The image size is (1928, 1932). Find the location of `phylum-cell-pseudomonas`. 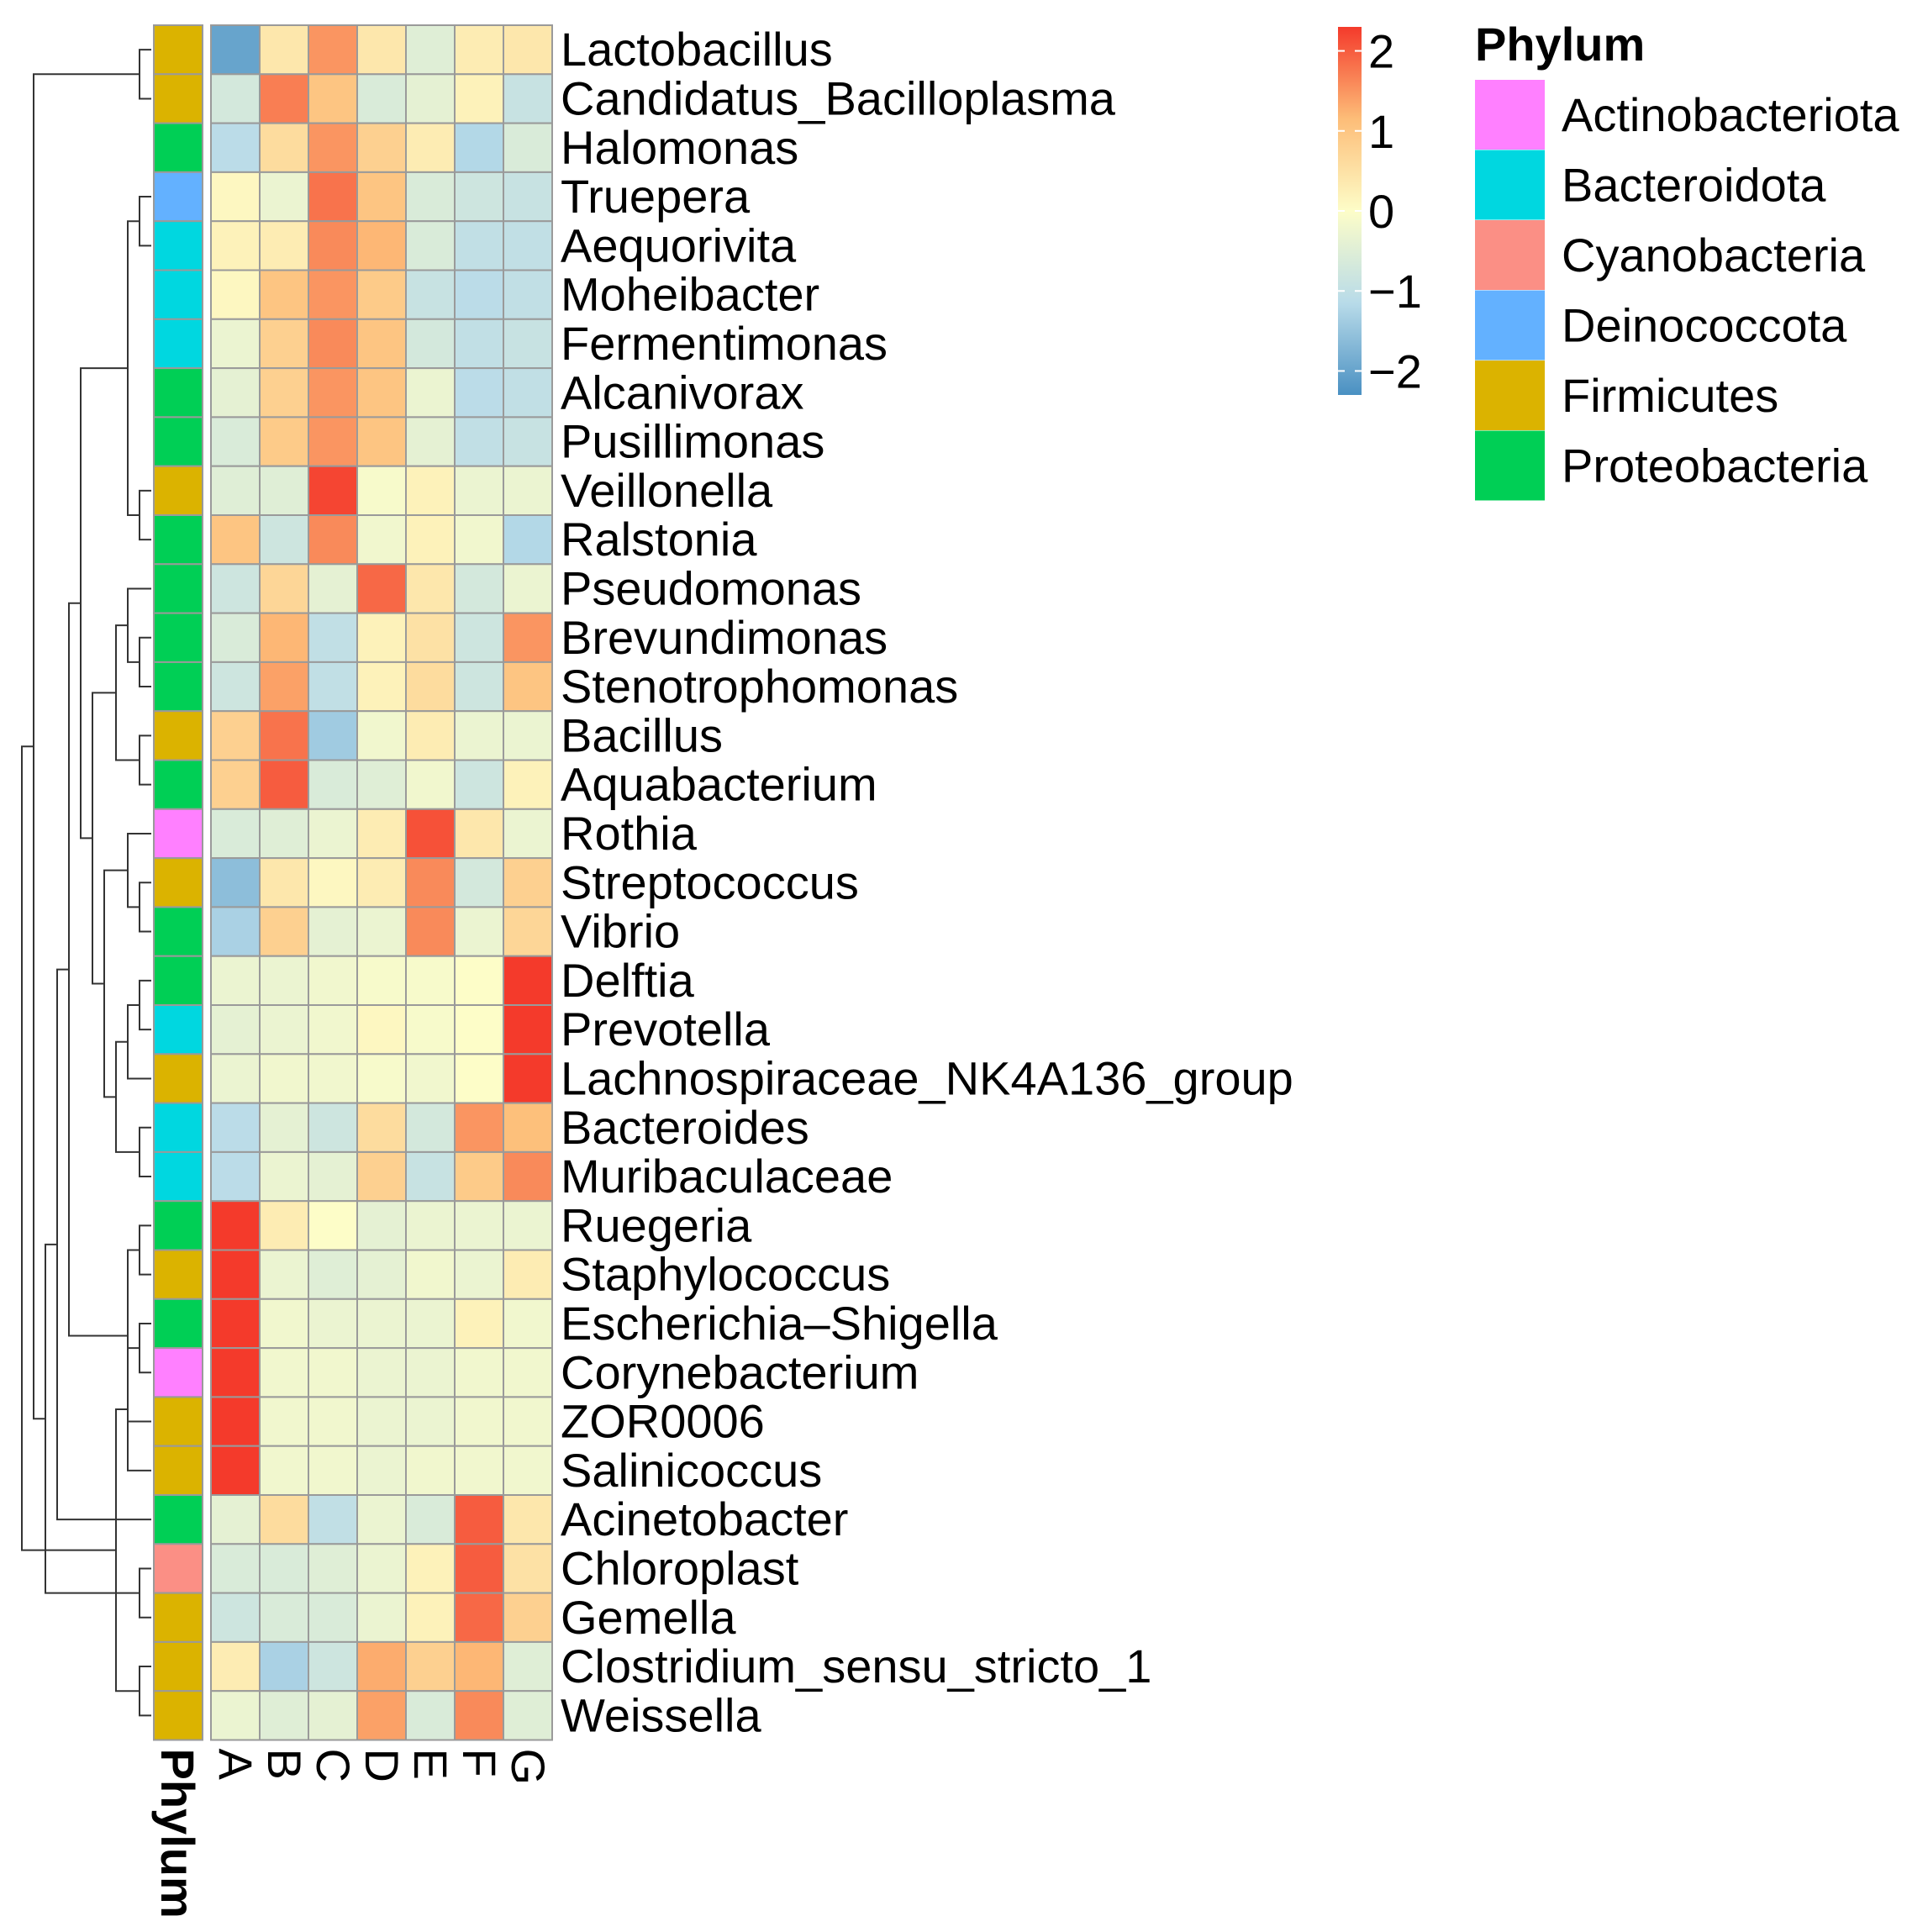

phylum-cell-pseudomonas is located at coordinates (178, 588).